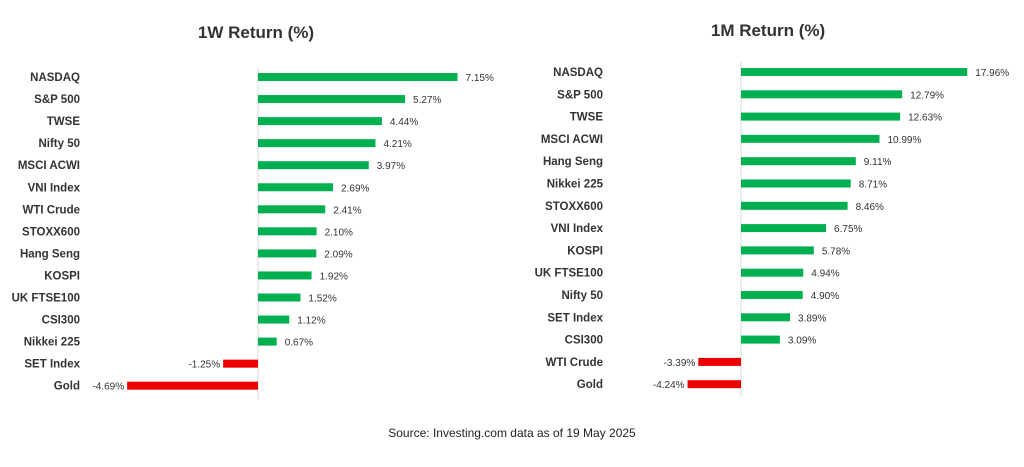 This screenshot has width=1024, height=467. What do you see at coordinates (669, 385) in the screenshot?
I see `data-label: -4.24%` at bounding box center [669, 385].